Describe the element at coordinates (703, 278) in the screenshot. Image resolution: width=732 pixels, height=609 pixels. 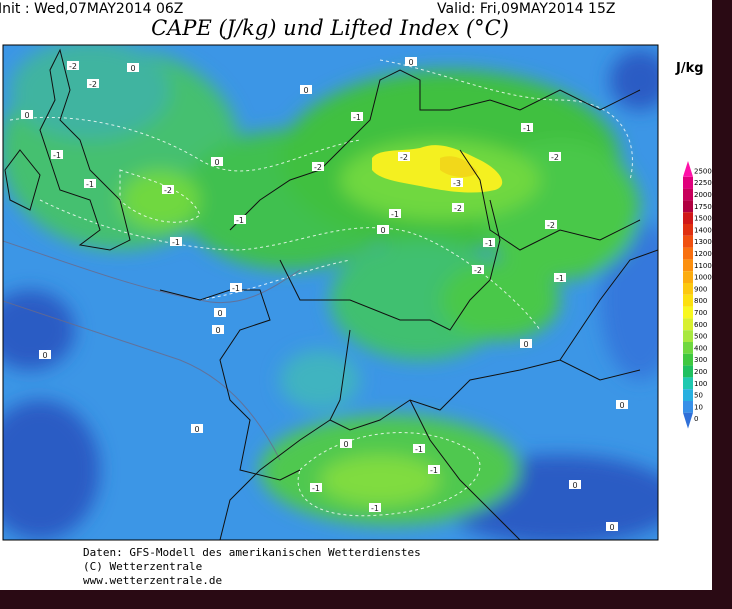
I see `colorbar-label: 1000` at that location.